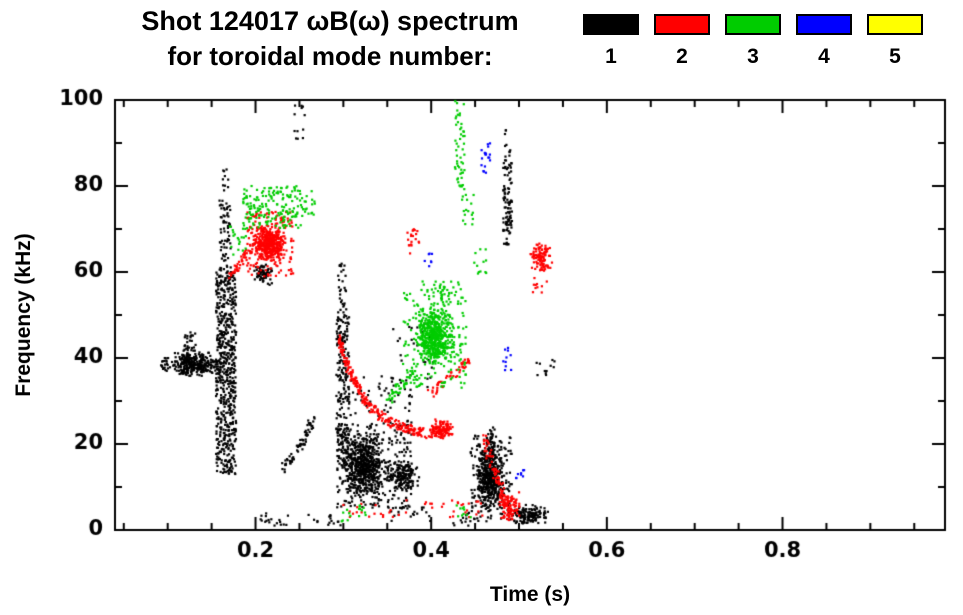 The image size is (963, 615). What do you see at coordinates (824, 56) in the screenshot?
I see `legend-label: 4` at bounding box center [824, 56].